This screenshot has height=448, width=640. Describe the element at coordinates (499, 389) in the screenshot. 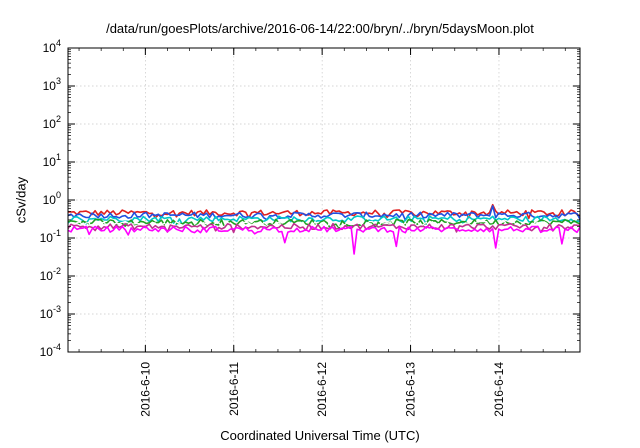

I see `x-tick-label: 2016-6-14` at that location.